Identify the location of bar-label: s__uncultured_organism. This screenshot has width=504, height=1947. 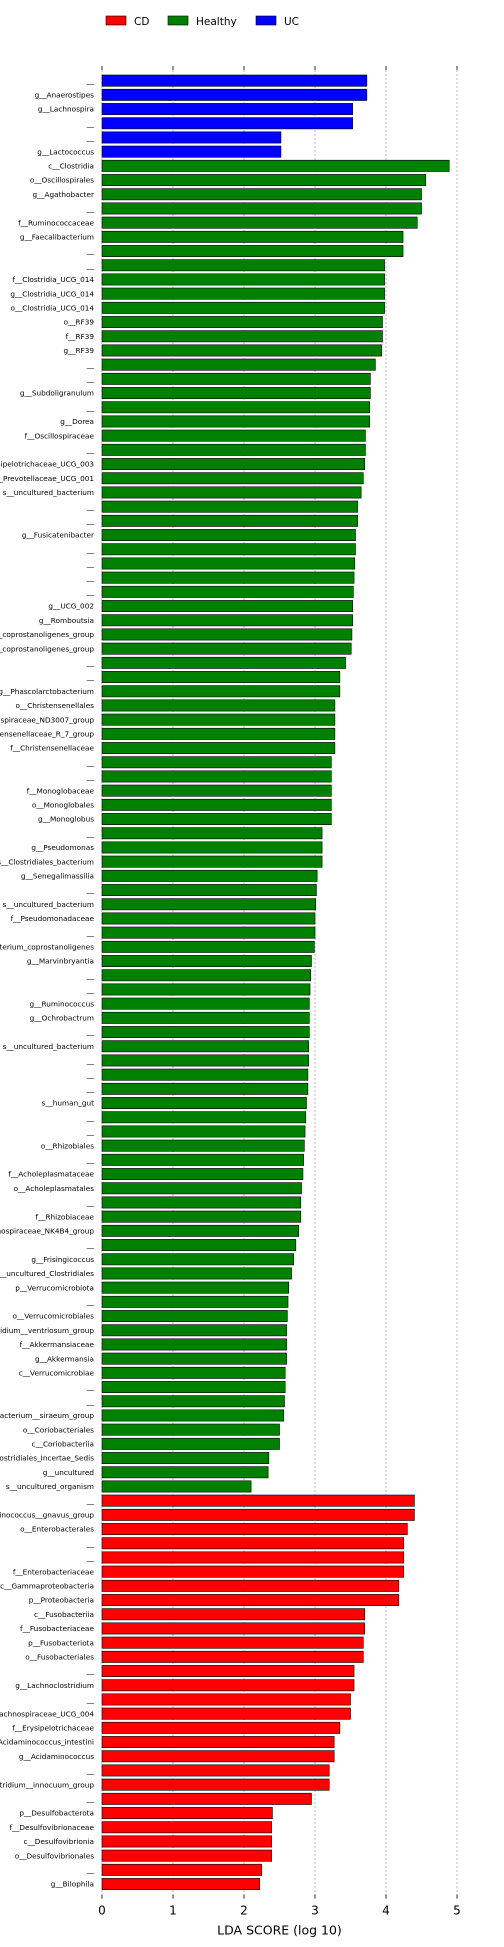
(50, 1486).